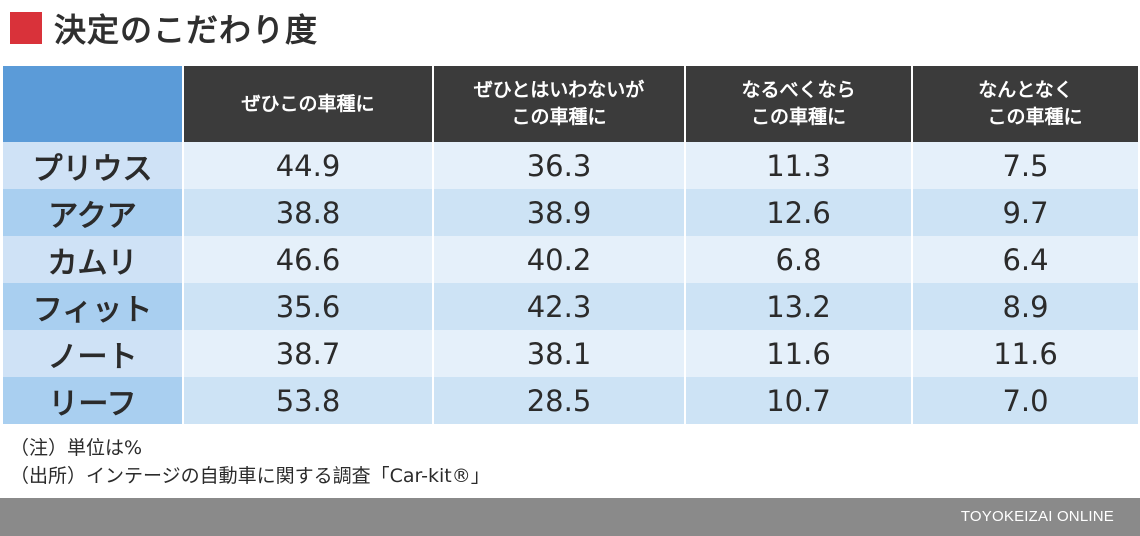  I want to click on table-cell: 40.2, so click(560, 259).